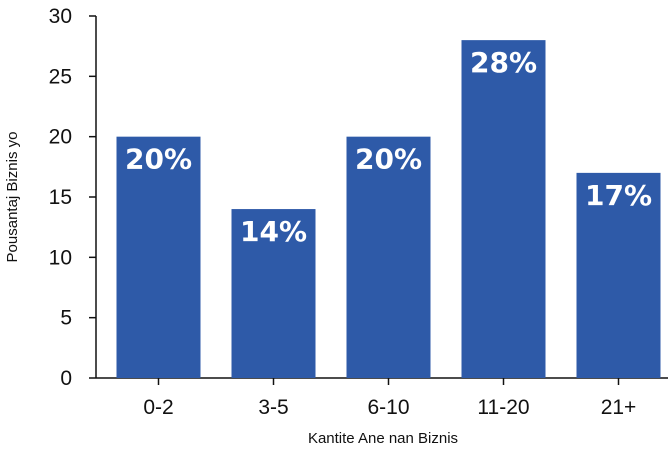 This screenshot has width=668, height=449. I want to click on y-tick-label: 0, so click(66, 378).